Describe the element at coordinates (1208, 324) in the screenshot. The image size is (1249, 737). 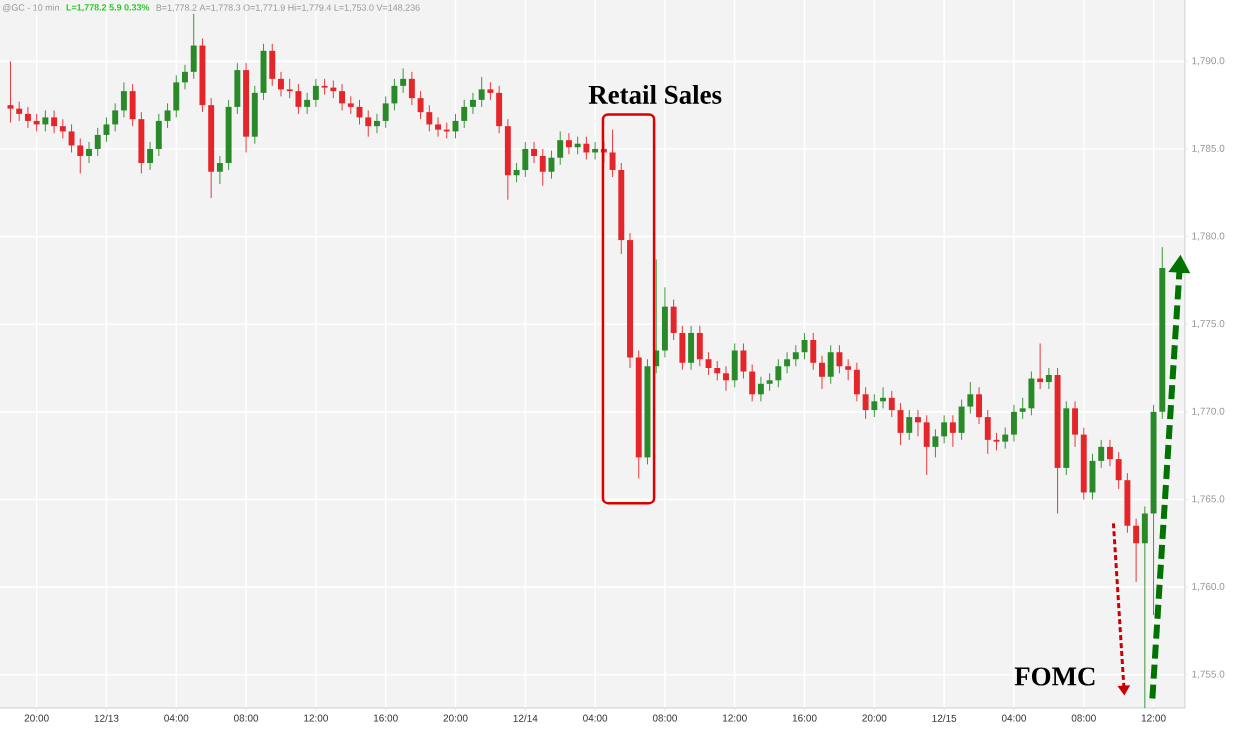
I see `y-tick-label: 1,775.0` at that location.